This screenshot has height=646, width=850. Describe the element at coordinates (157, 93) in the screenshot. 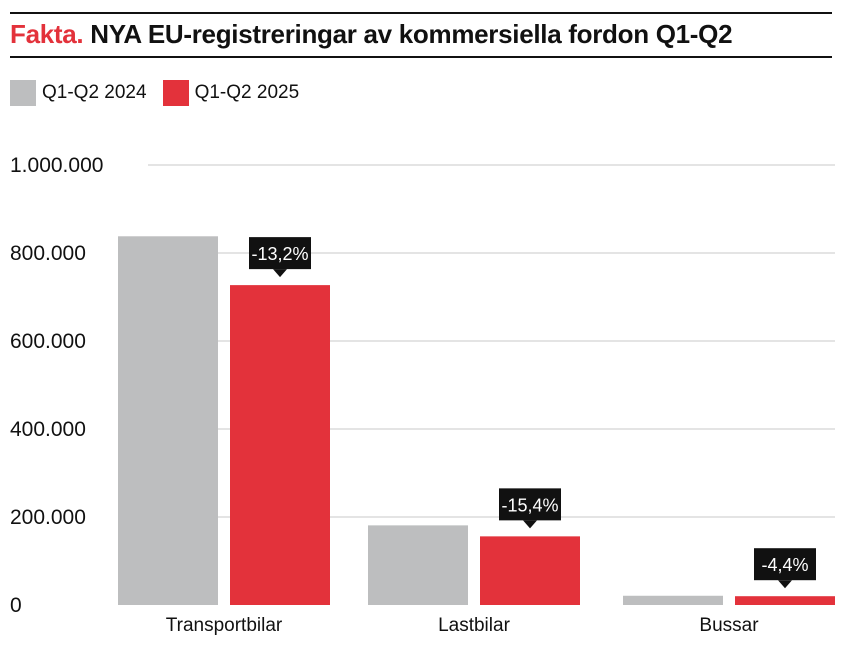

I see `legend: Q1-Q2 2024 Q1-Q2 2025` at that location.